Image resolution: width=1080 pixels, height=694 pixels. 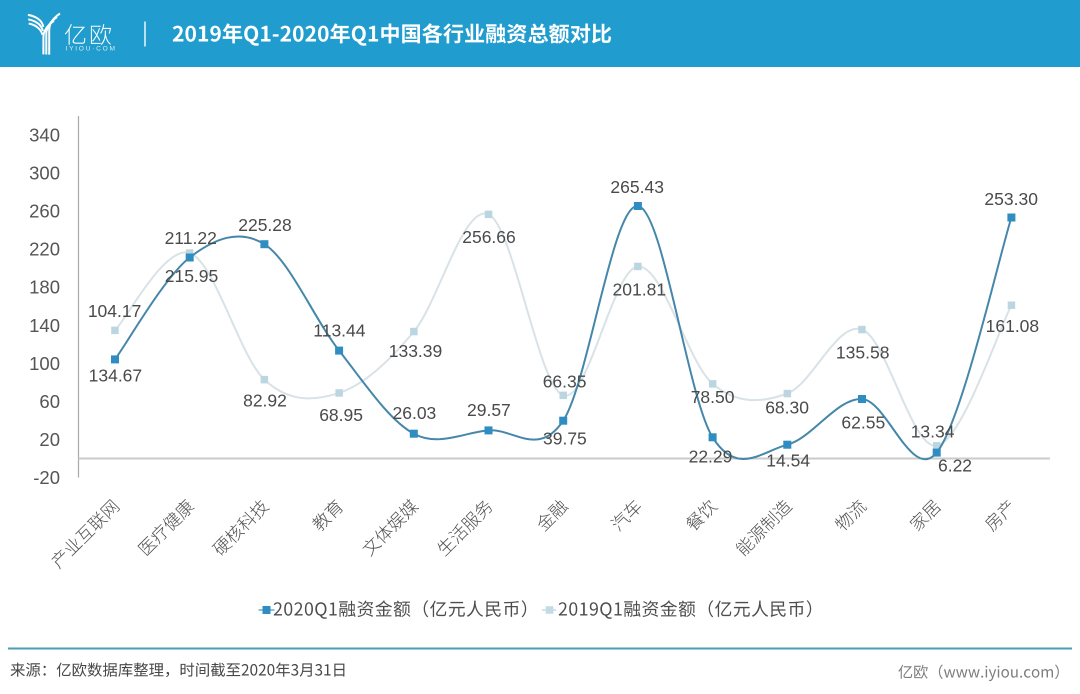 I want to click on svg-text: 134.67, so click(x=116, y=375).